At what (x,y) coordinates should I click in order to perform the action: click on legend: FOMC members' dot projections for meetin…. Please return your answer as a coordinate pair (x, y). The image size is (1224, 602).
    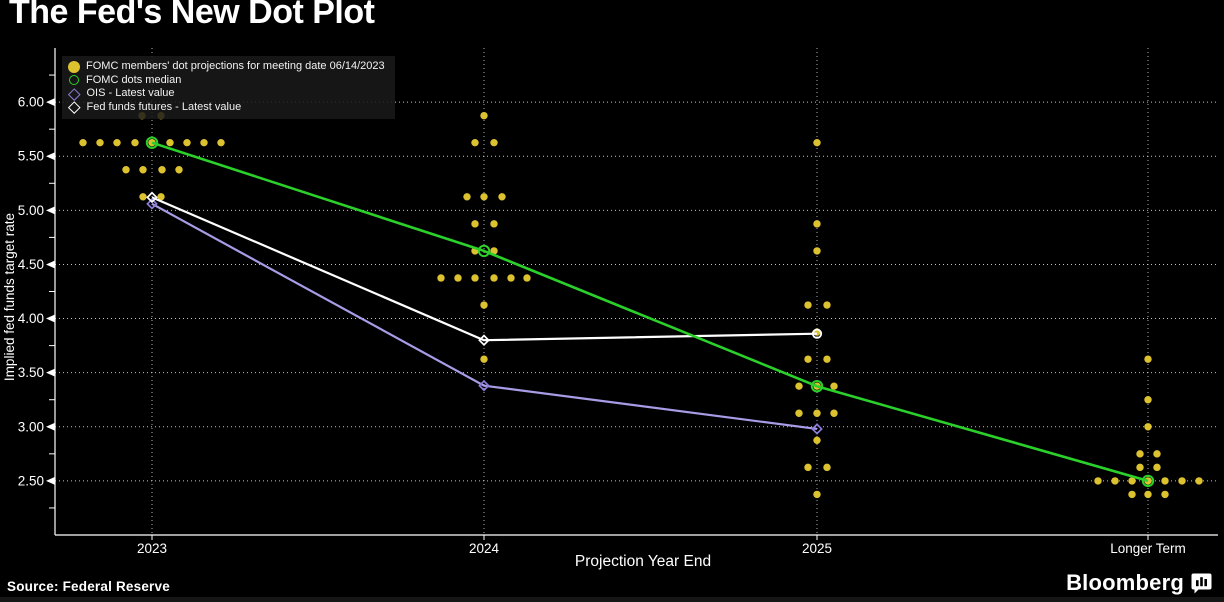
    Looking at the image, I should click on (228, 87).